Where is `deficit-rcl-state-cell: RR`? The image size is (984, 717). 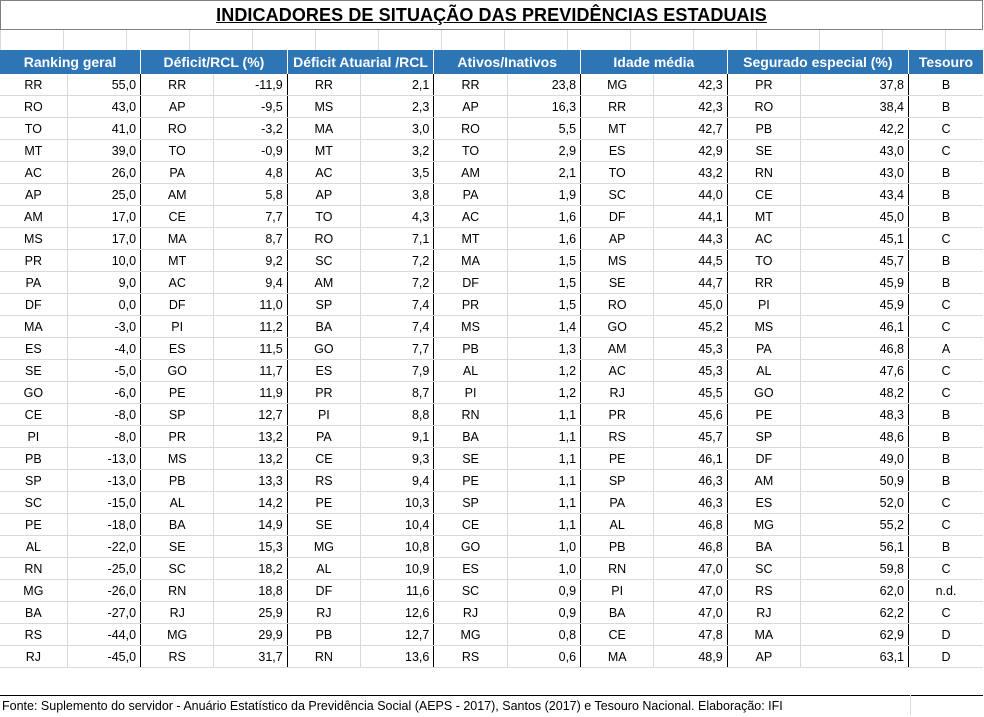 deficit-rcl-state-cell: RR is located at coordinates (177, 85).